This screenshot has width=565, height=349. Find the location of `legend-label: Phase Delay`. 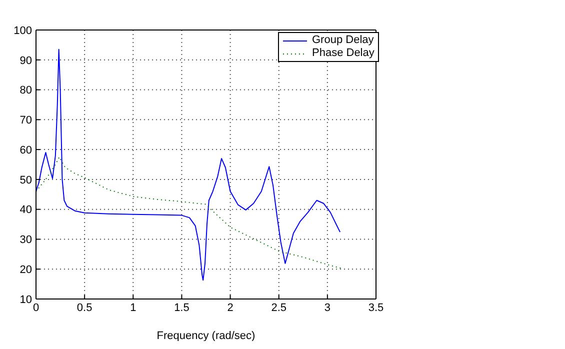

legend-label: Phase Delay is located at coordinates (343, 53).